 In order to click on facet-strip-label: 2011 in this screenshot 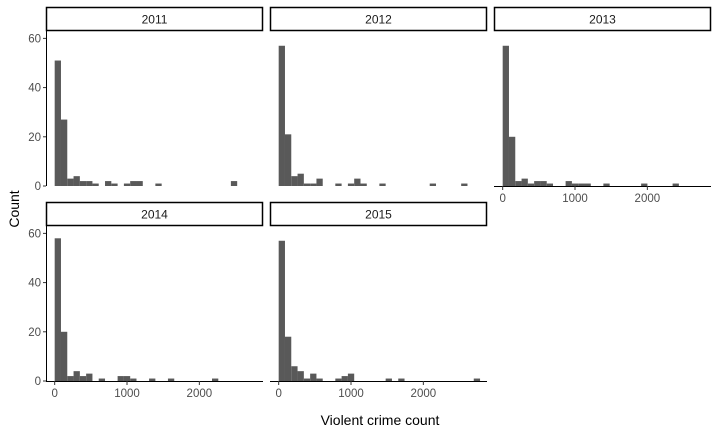, I will do `click(155, 20)`.